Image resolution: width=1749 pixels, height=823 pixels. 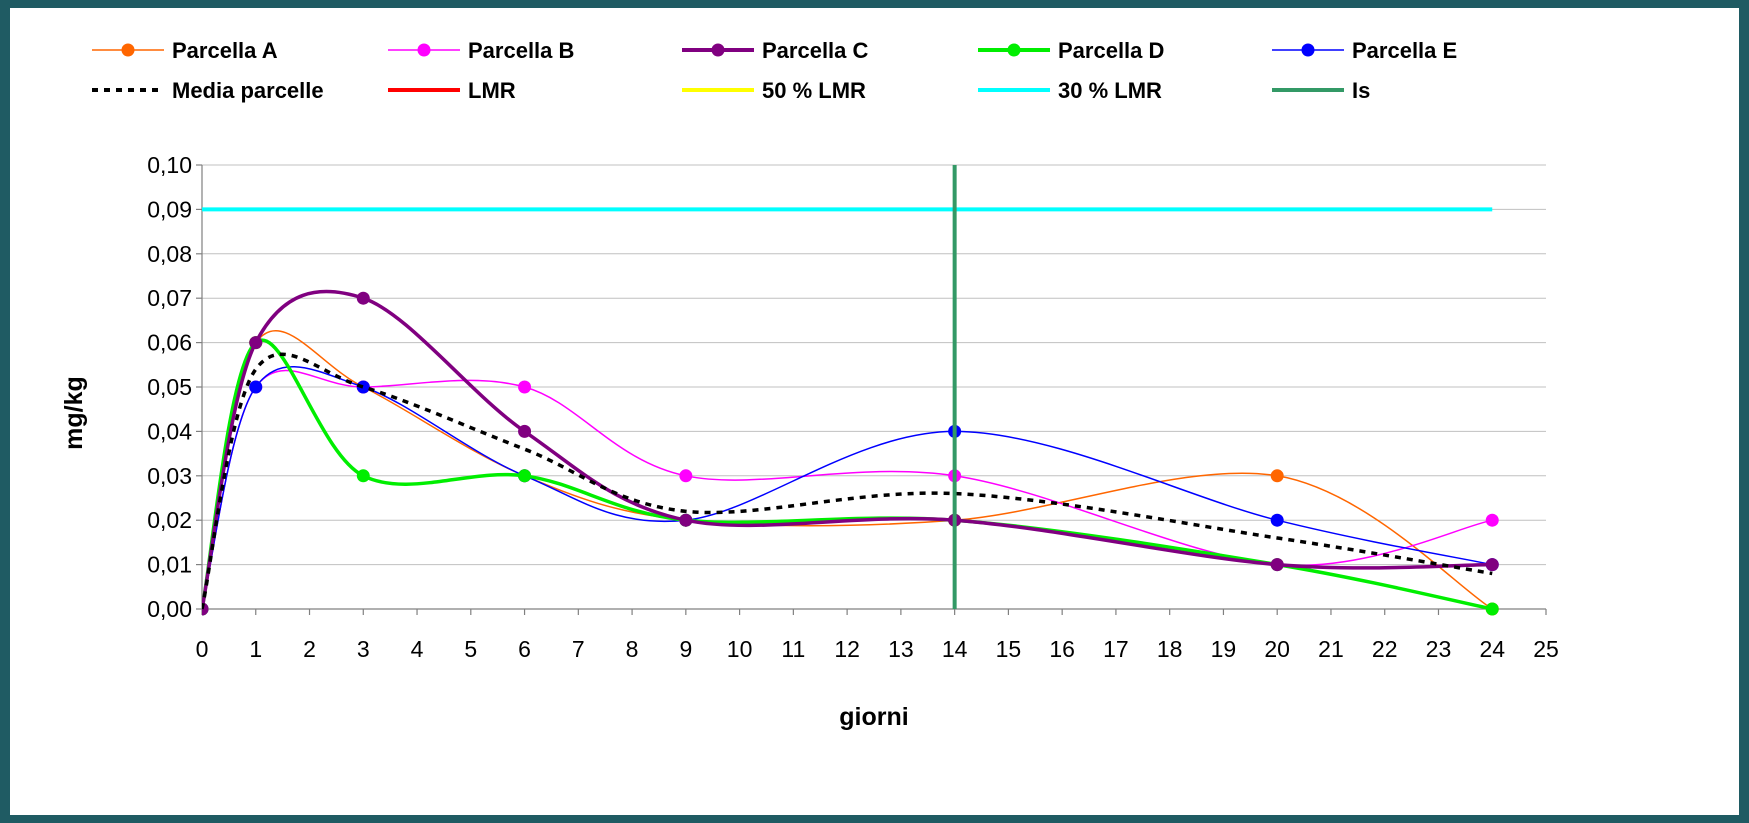 What do you see at coordinates (169, 565) in the screenshot?
I see `y-tick-label: 0,01` at bounding box center [169, 565].